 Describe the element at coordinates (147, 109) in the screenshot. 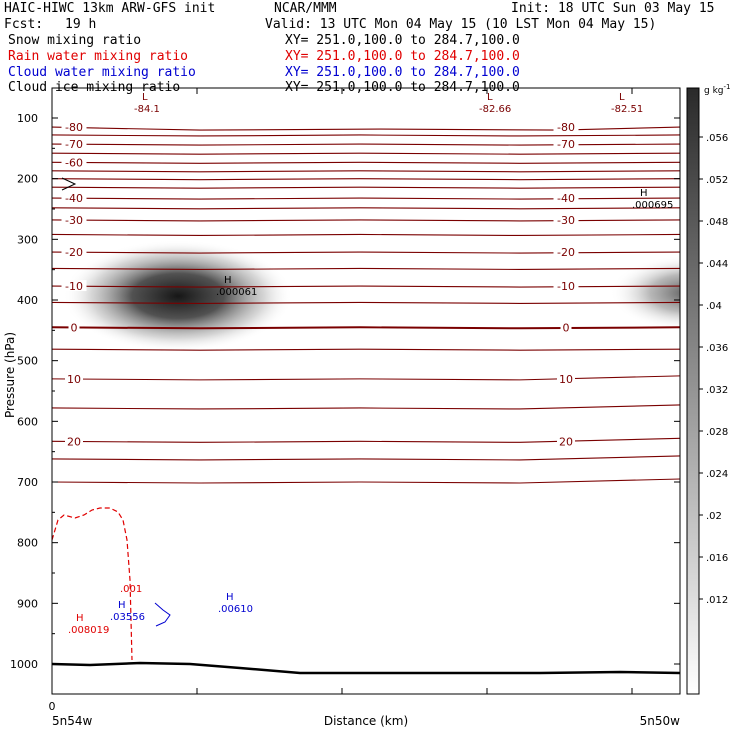

I see `extremum-value: -84.1` at that location.